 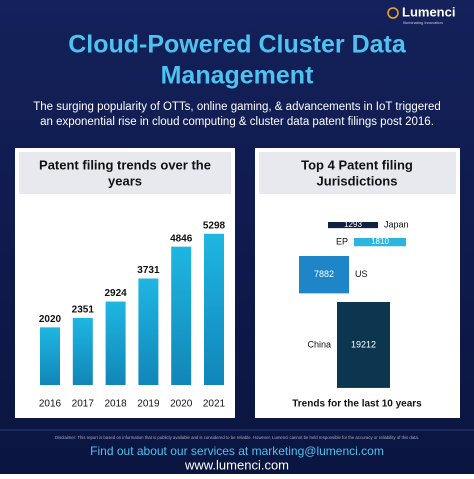 I want to click on logo-icon, so click(x=393, y=13).